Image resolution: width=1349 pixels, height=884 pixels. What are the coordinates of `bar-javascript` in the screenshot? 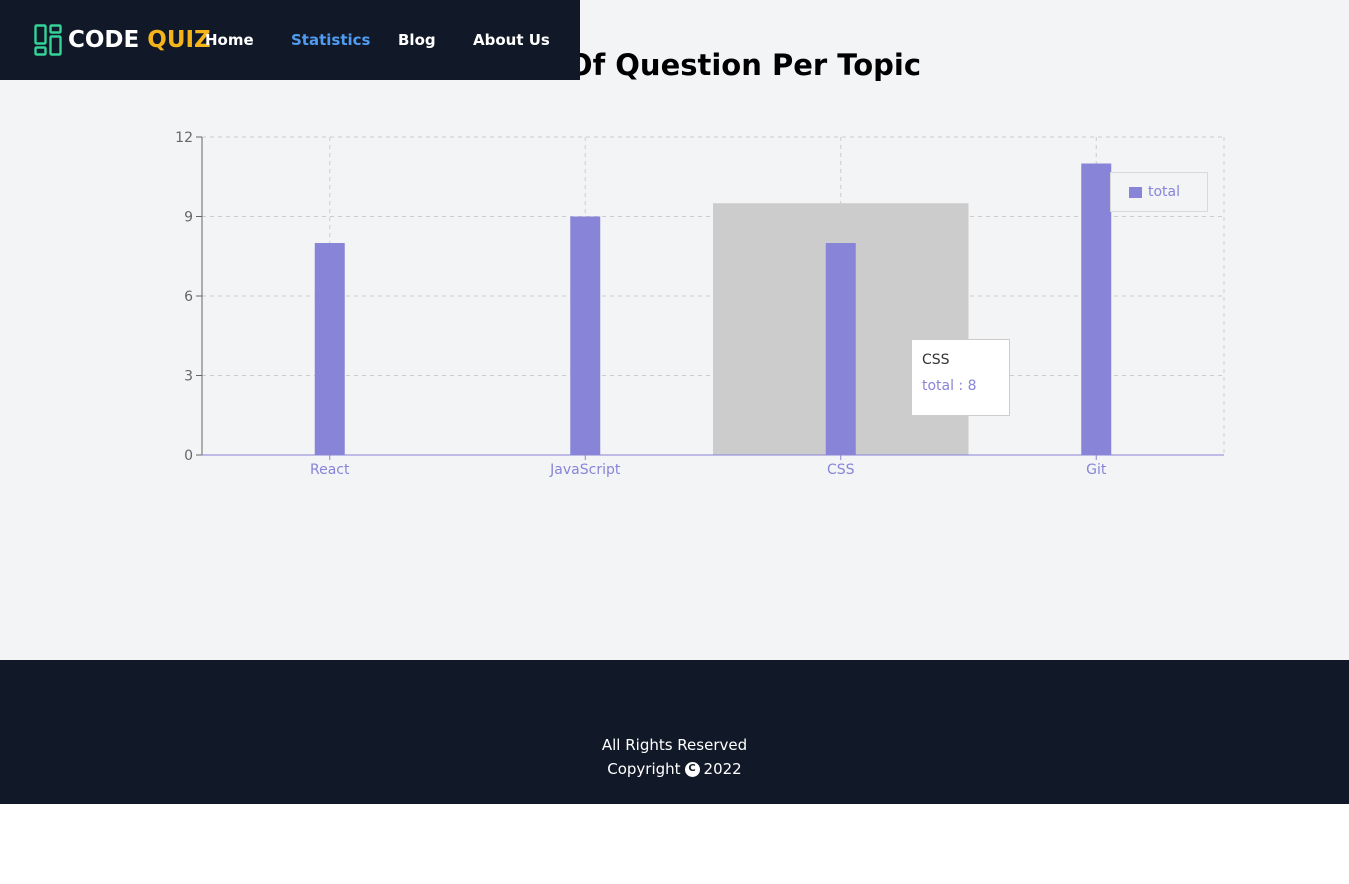 It's located at (585, 335).